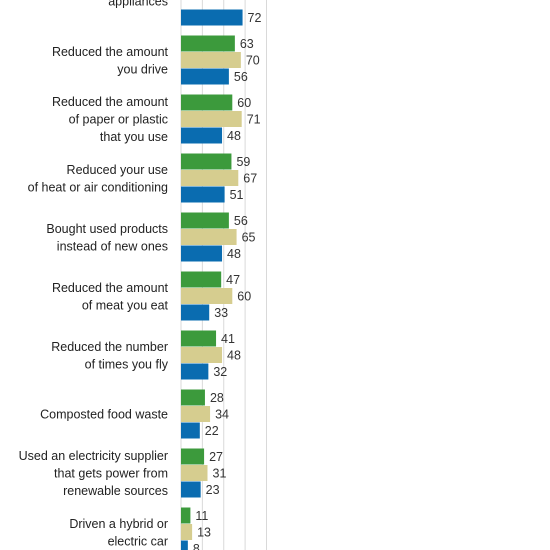 This screenshot has width=550, height=550. What do you see at coordinates (233, 280) in the screenshot?
I see `data-label: 47` at bounding box center [233, 280].